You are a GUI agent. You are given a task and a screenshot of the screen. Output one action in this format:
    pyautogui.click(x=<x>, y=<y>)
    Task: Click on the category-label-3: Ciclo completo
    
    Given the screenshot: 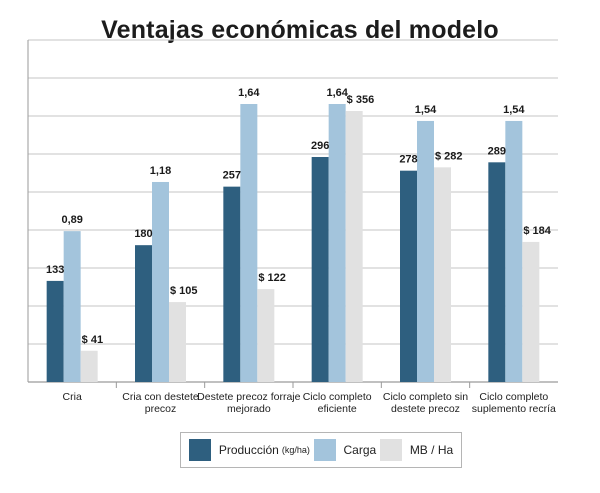 What is the action you would take?
    pyautogui.click(x=337, y=397)
    